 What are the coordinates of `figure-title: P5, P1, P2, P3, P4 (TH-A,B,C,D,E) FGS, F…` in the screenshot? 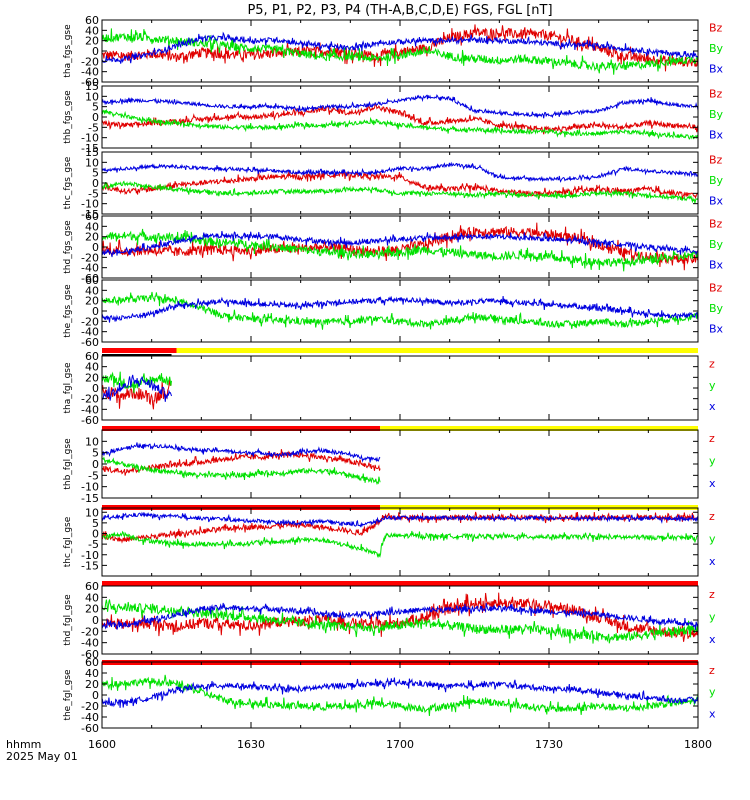 It's located at (399, 10).